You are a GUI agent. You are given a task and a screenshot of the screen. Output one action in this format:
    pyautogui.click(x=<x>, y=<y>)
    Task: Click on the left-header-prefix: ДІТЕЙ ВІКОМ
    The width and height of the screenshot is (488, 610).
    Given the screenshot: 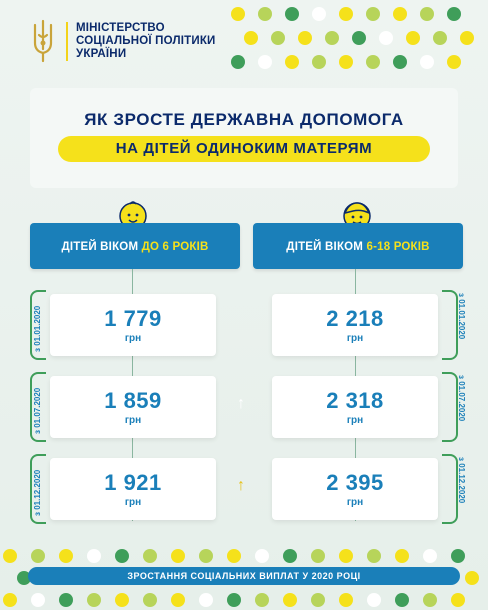 What is the action you would take?
    pyautogui.click(x=101, y=247)
    